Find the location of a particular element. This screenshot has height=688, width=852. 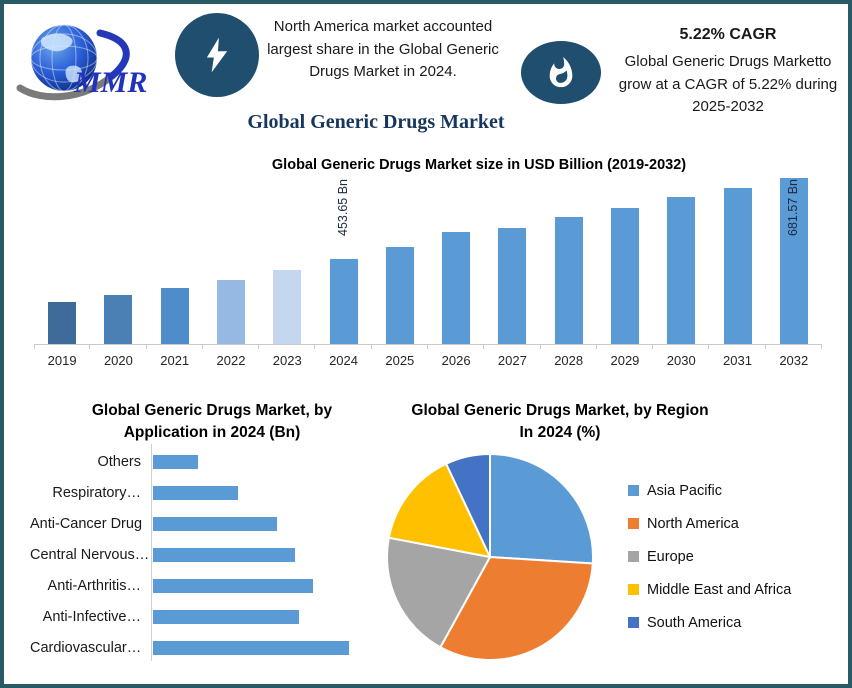

globe-icon is located at coordinates (64, 58).